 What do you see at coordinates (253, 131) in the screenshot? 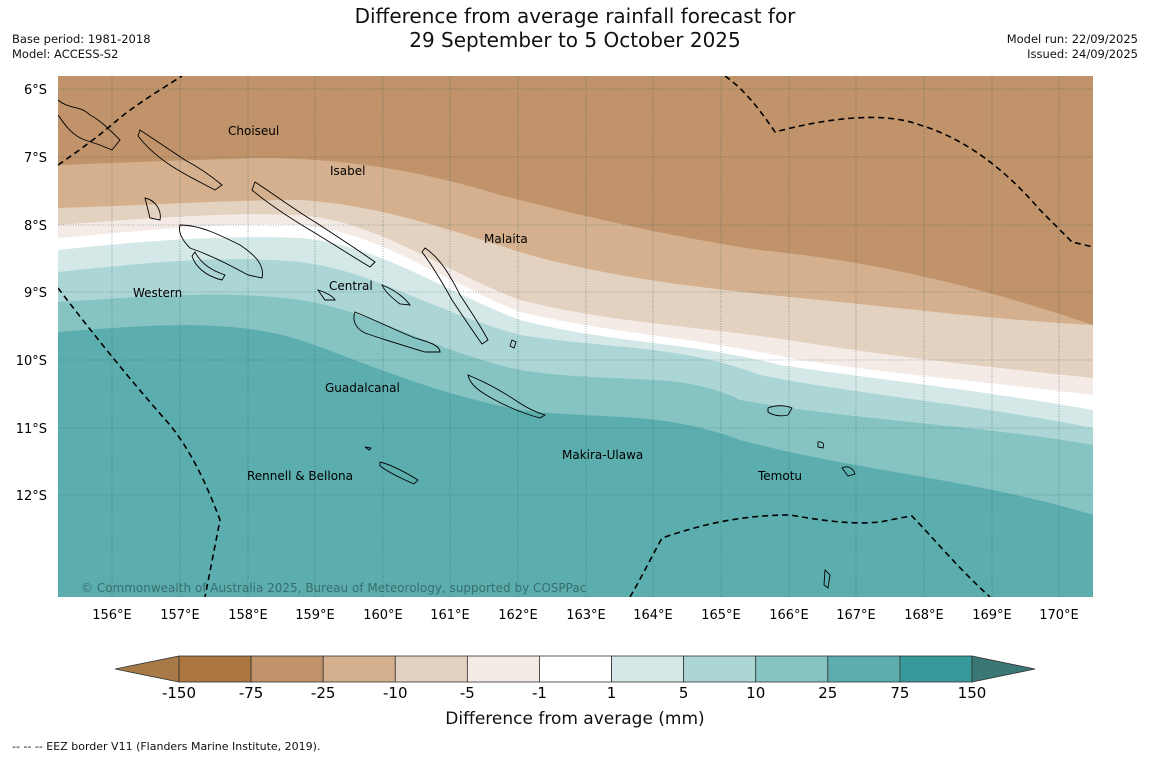
I see `label-choiseul: Choiseul` at bounding box center [253, 131].